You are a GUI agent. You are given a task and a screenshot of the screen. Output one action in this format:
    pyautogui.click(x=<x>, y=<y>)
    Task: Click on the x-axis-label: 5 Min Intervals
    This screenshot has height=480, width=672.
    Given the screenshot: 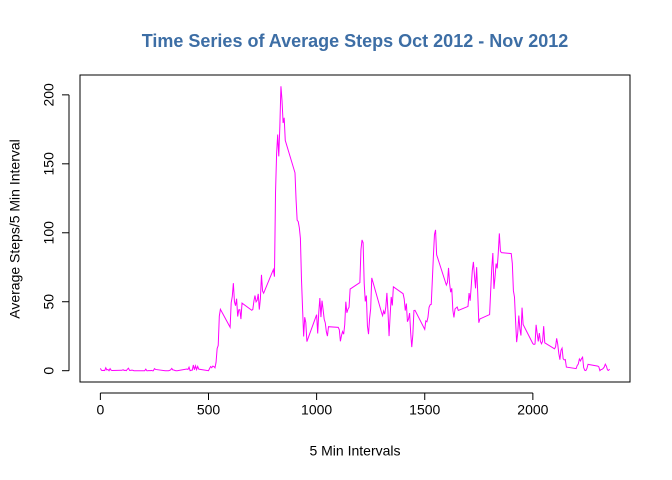 What is the action you would take?
    pyautogui.click(x=354, y=451)
    